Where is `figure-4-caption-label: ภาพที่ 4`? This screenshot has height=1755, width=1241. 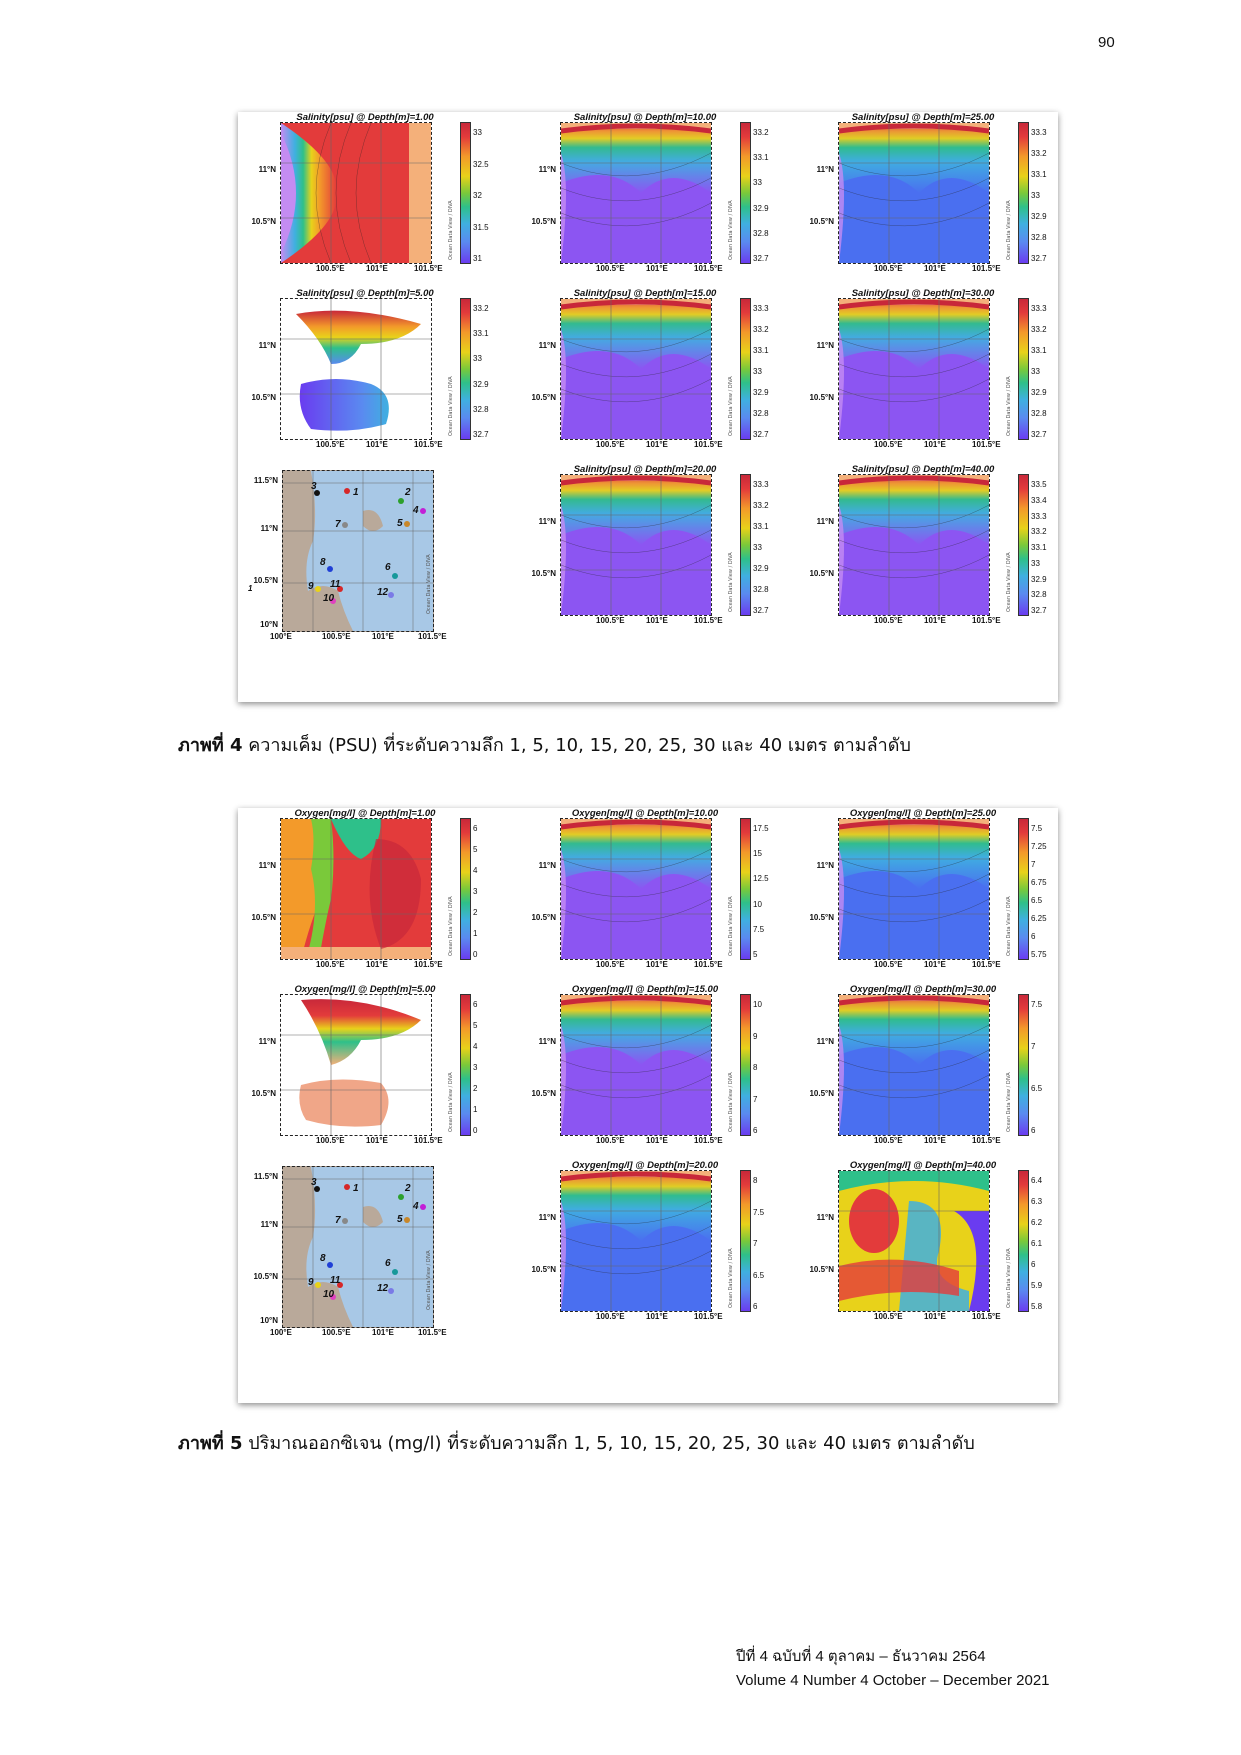
figure-4-caption-label: ภาพที่ 4 is located at coordinates (210, 745).